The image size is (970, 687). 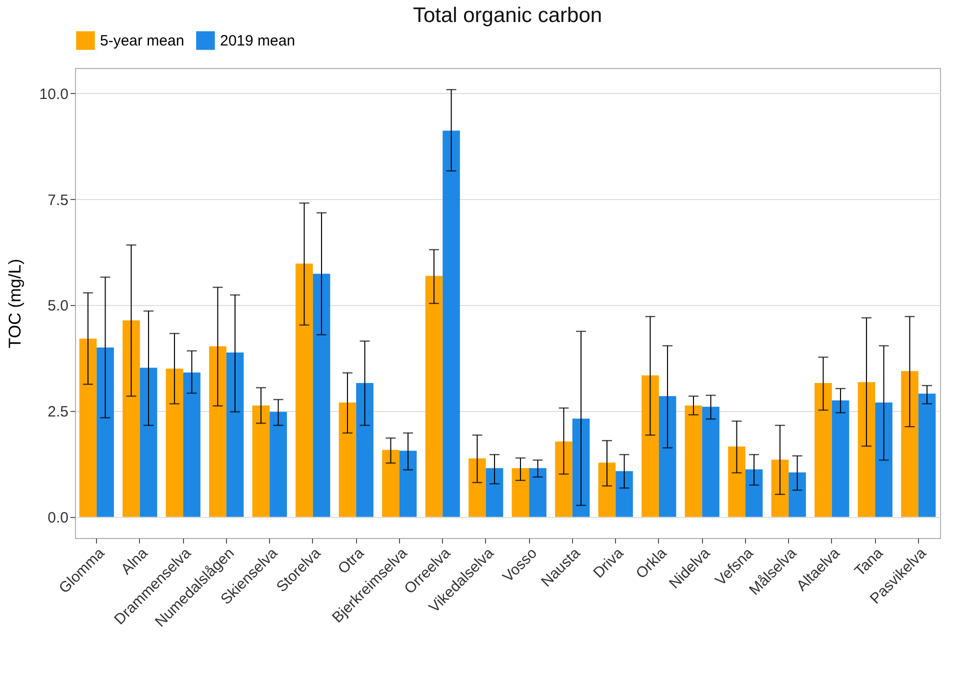 I want to click on legend-label: 5-year mean, so click(x=142, y=41).